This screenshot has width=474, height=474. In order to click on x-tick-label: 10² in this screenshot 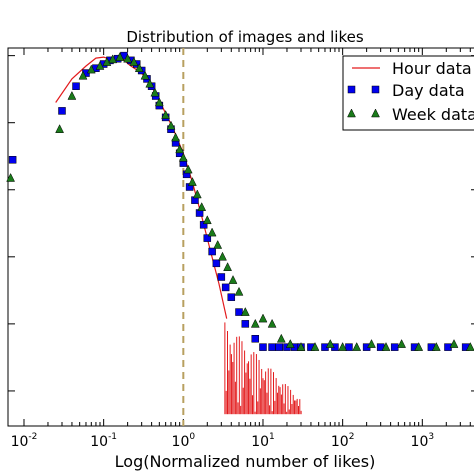, I will do `click(343, 441)`.